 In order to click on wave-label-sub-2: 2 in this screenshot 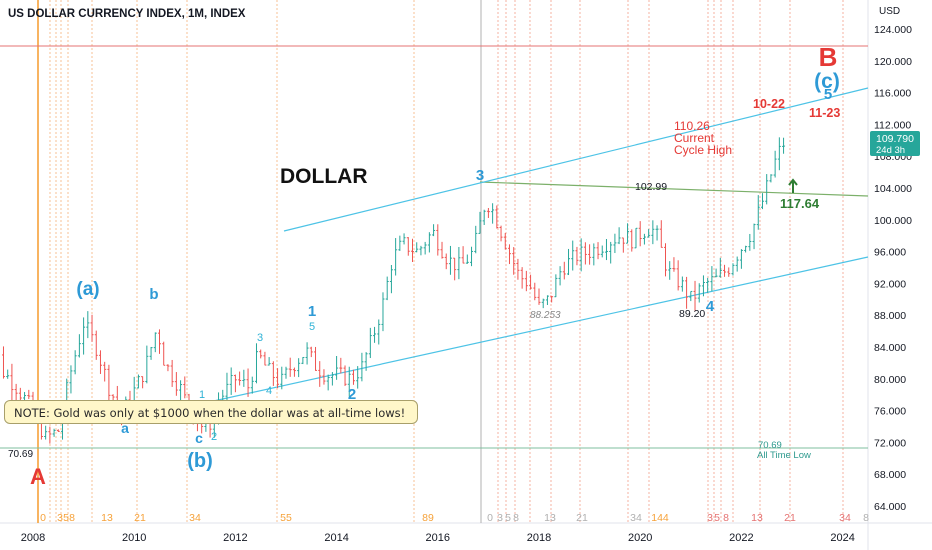, I will do `click(214, 437)`.